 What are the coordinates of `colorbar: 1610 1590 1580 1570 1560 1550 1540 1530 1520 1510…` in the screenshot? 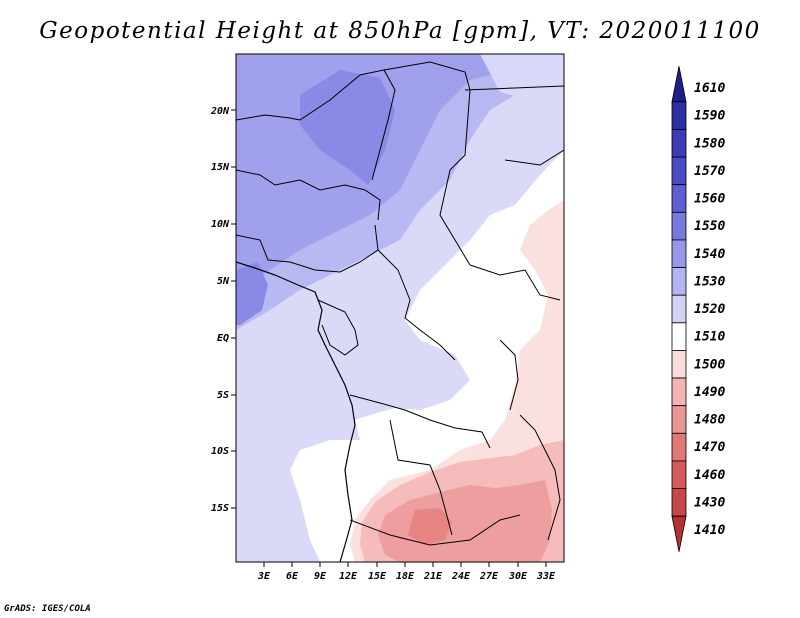 It's located at (698, 309).